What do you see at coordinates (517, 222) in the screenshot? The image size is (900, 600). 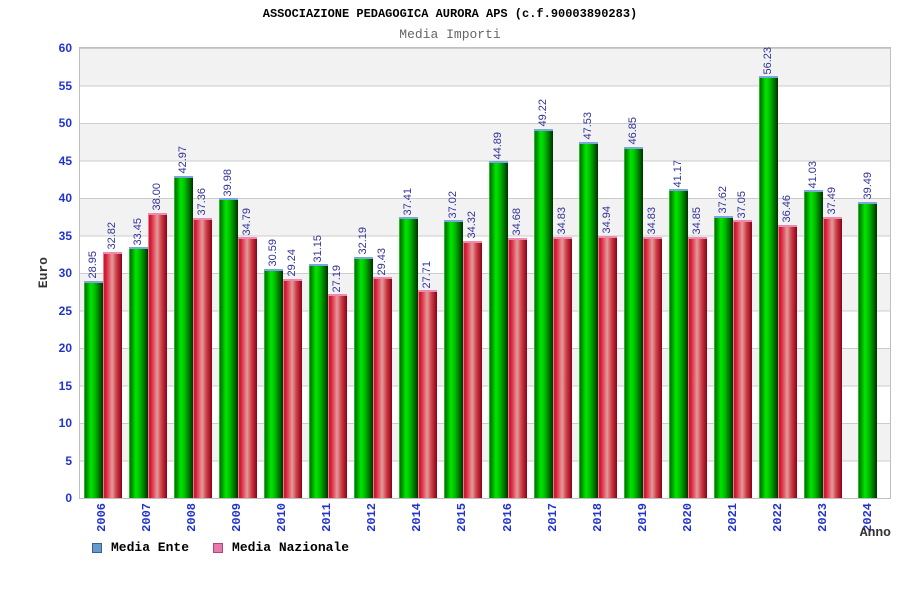 I see `bar-value-label: 34.68` at bounding box center [517, 222].